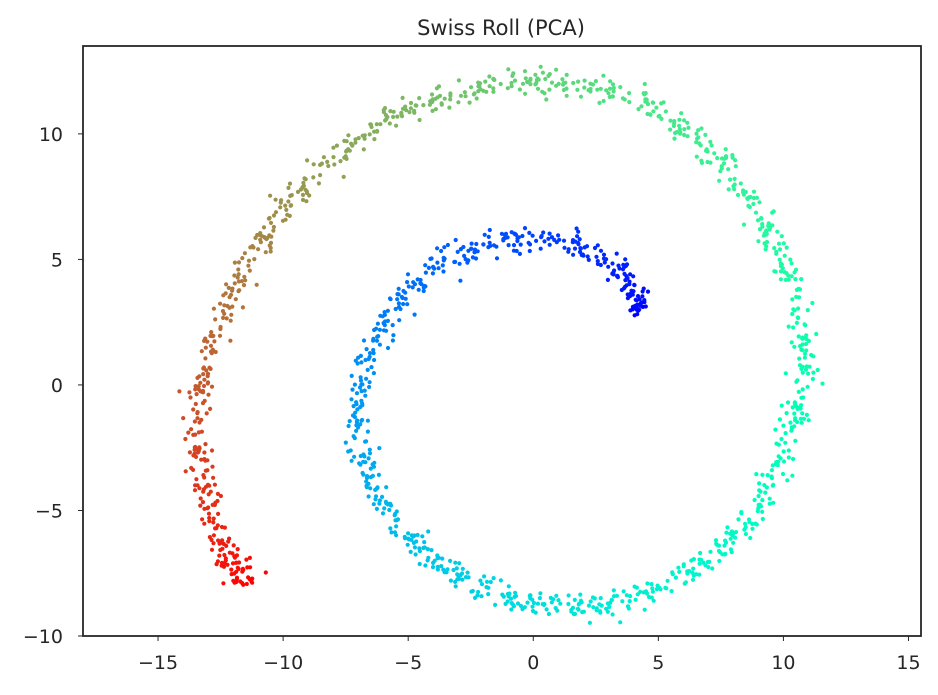  I want to click on y-axis: −10 −5 0 5 10, so click(53, 386).